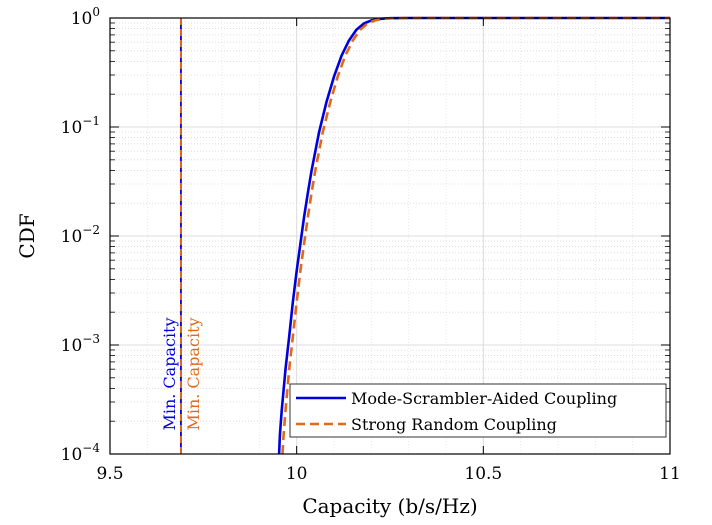 The image size is (712, 525). What do you see at coordinates (80, 344) in the screenshot?
I see `y-tick-label: 10⁻³` at bounding box center [80, 344].